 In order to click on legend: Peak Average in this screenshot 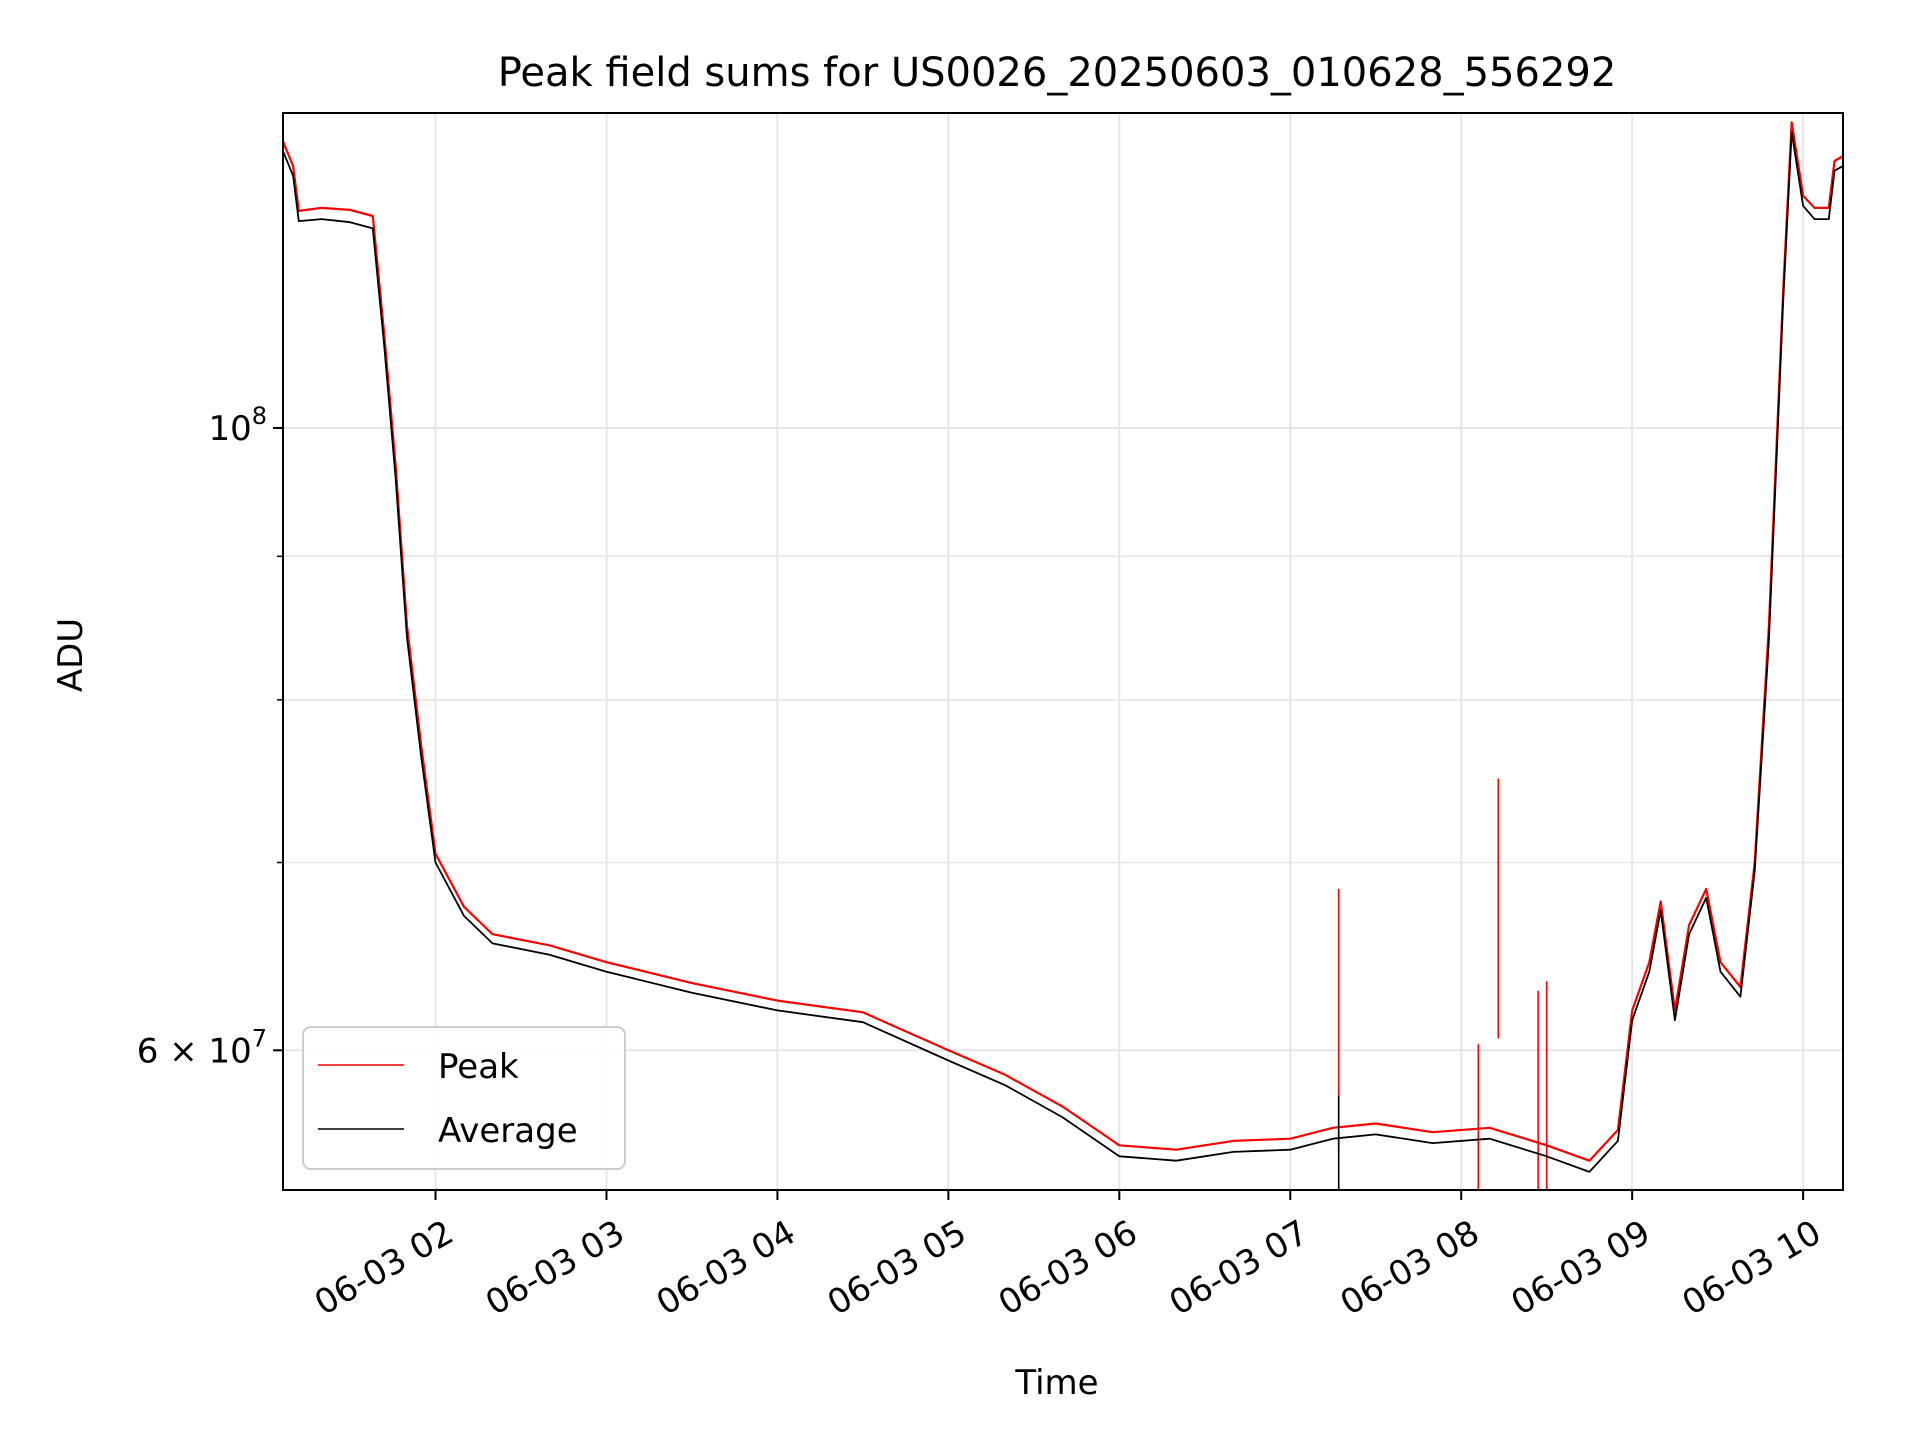, I will do `click(464, 1098)`.